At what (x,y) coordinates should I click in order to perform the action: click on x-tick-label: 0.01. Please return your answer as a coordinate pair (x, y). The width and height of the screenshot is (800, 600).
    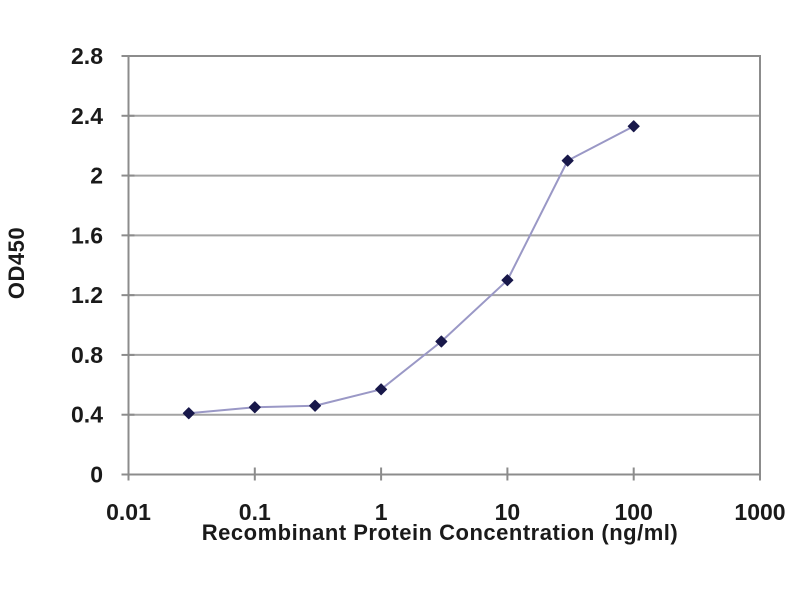
    Looking at the image, I should click on (128, 512).